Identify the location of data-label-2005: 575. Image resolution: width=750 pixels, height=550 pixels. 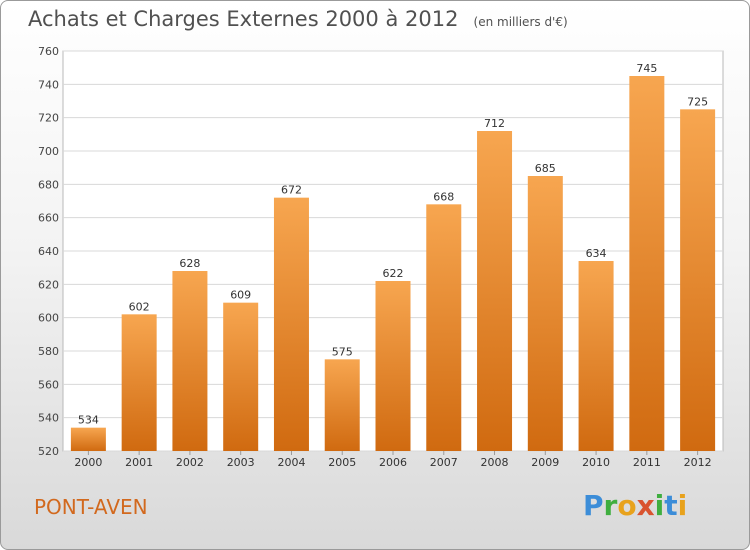
(342, 351).